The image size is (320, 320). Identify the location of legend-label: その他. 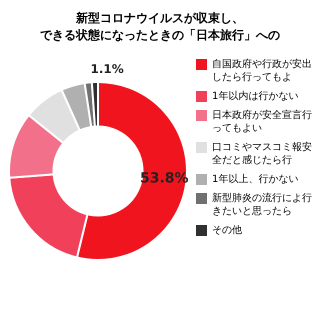
(227, 230).